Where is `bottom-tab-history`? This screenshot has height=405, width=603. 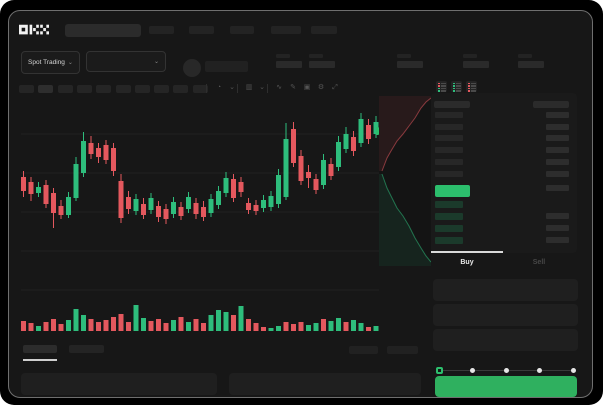 bottom-tab-history is located at coordinates (86, 349).